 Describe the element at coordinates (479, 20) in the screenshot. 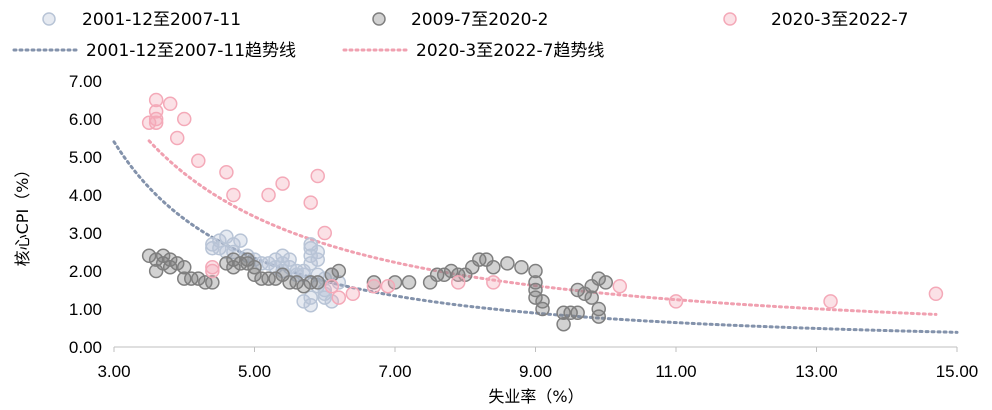

I see `legend-label-series-2: 2009-7至2020-2` at that location.